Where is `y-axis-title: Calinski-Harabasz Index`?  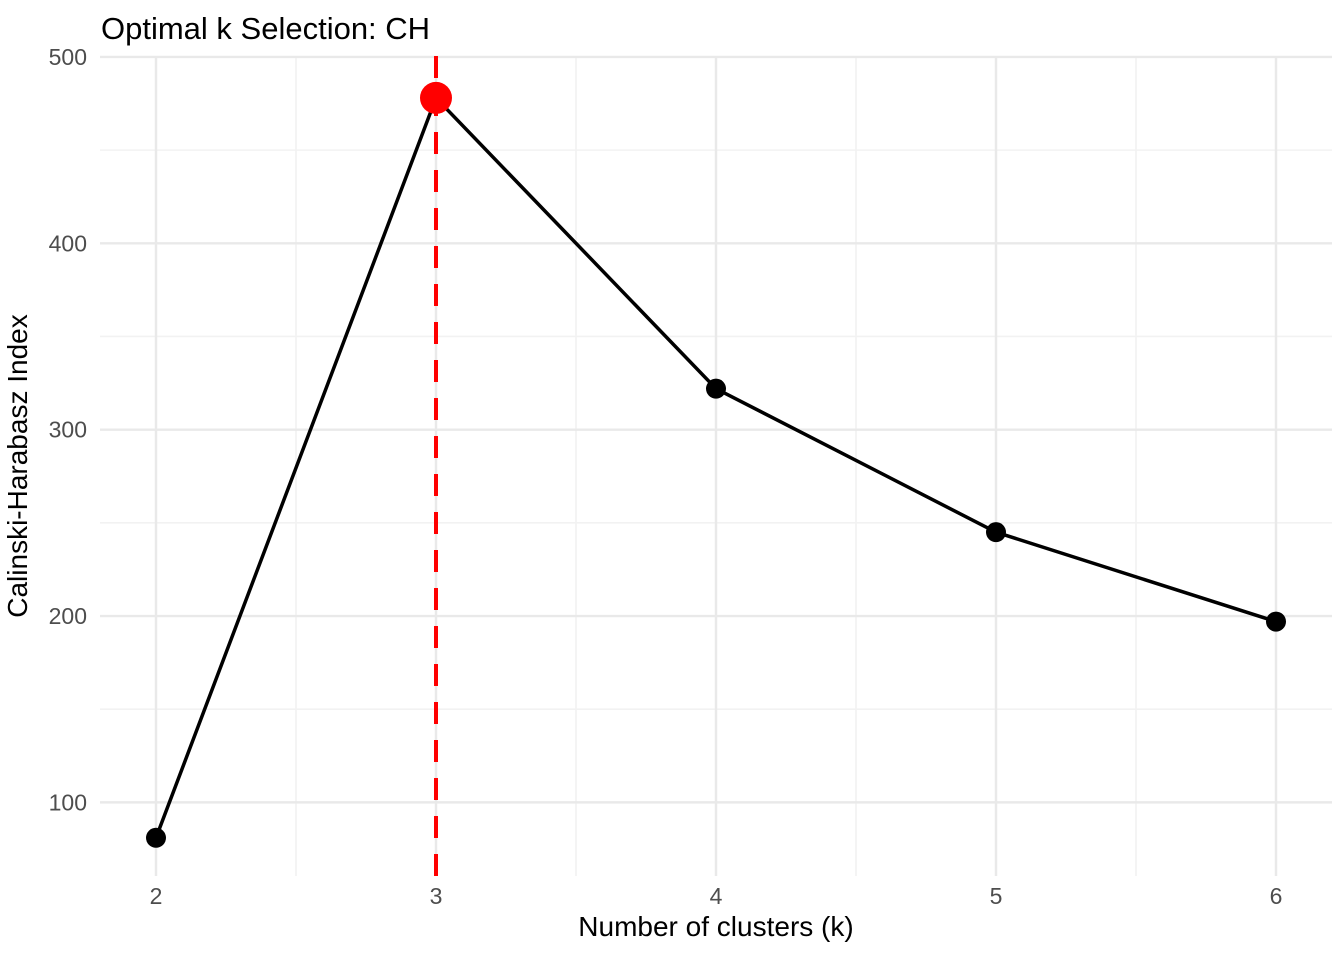
y-axis-title: Calinski-Harabasz Index is located at coordinates (17, 465).